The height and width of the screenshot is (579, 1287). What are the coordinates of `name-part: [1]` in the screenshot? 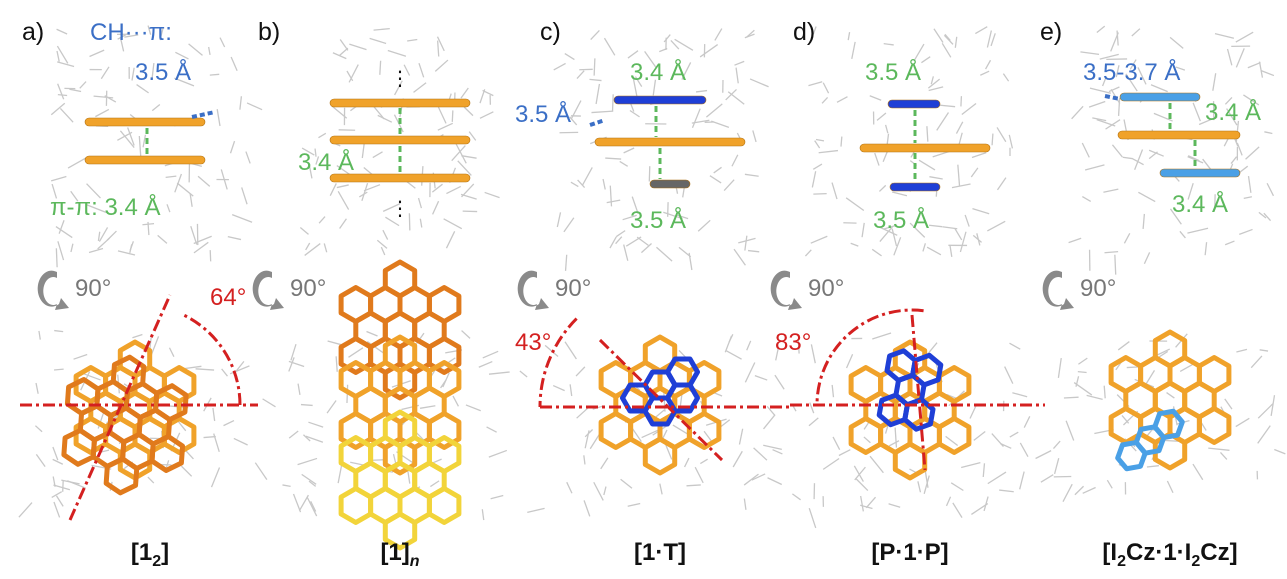 It's located at (394, 552).